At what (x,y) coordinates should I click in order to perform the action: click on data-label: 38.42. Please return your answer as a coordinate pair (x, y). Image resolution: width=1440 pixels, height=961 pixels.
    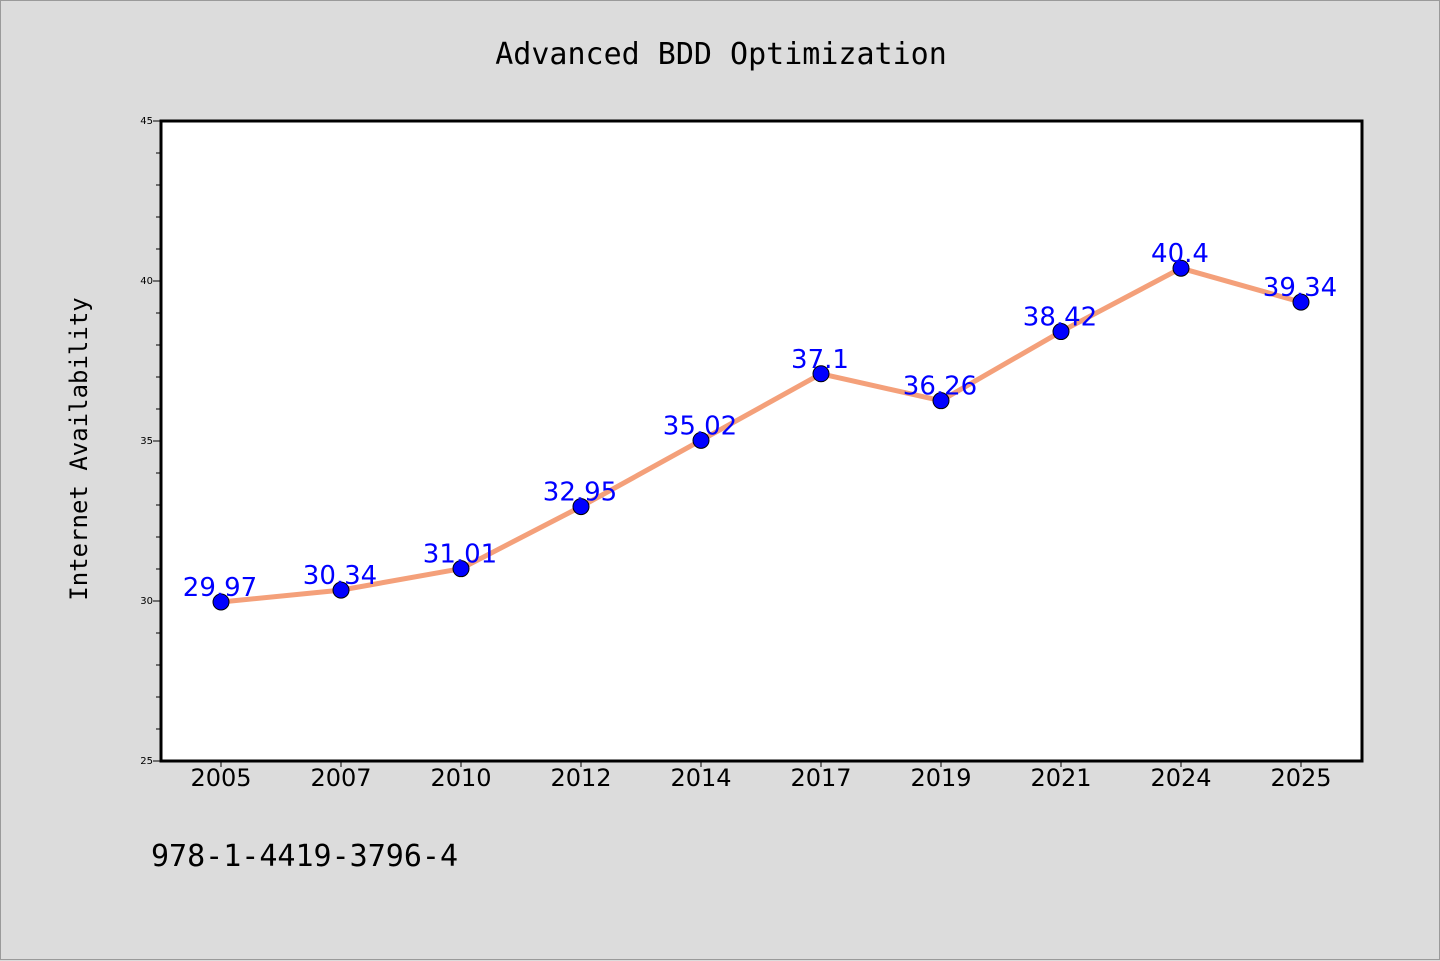
    Looking at the image, I should click on (1060, 318).